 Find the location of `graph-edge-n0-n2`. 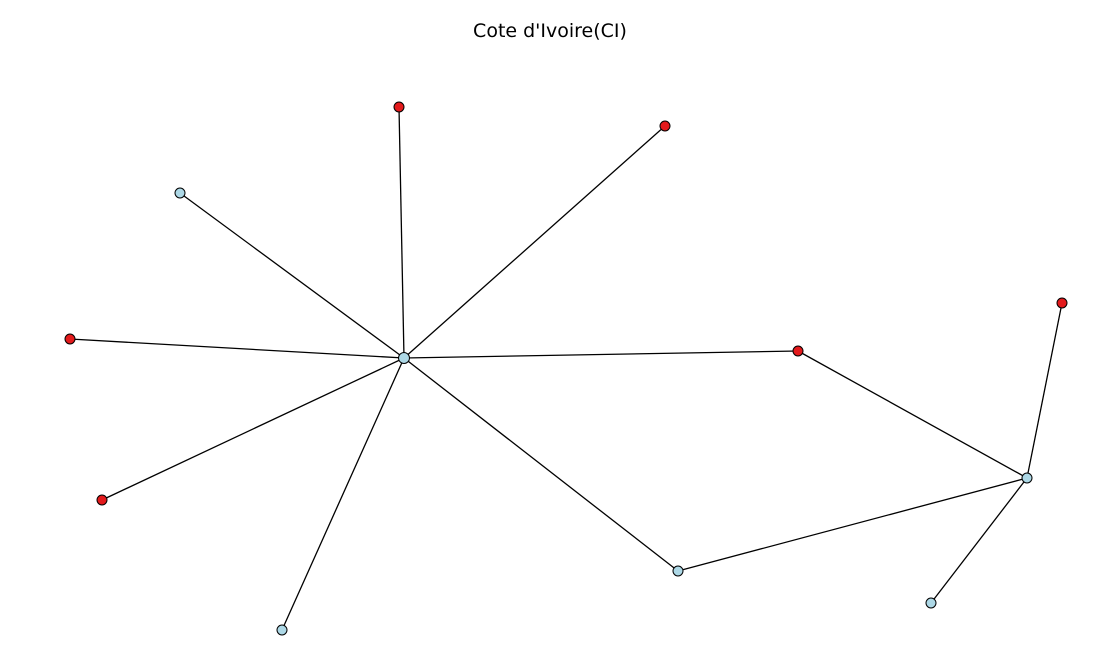

graph-edge-n0-n2 is located at coordinates (534, 242).